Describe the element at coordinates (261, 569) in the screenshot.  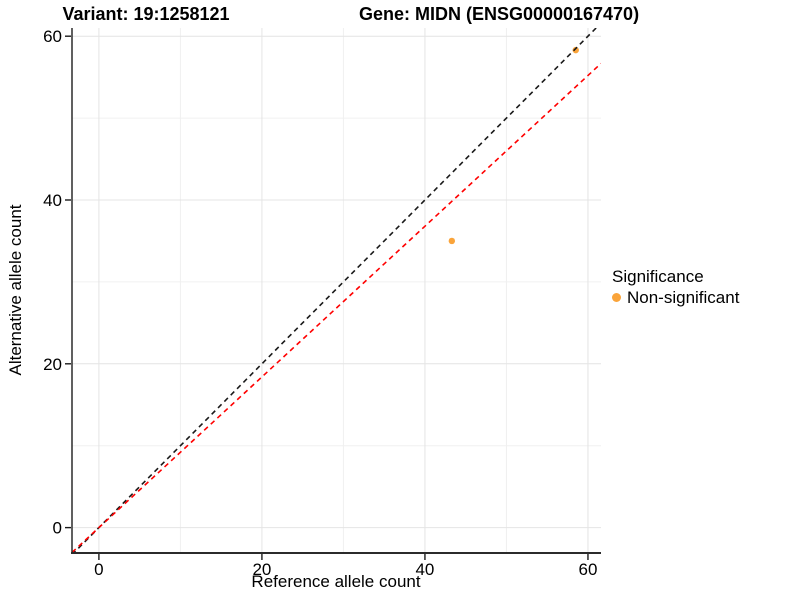
I see `x-tick-label: 20` at that location.